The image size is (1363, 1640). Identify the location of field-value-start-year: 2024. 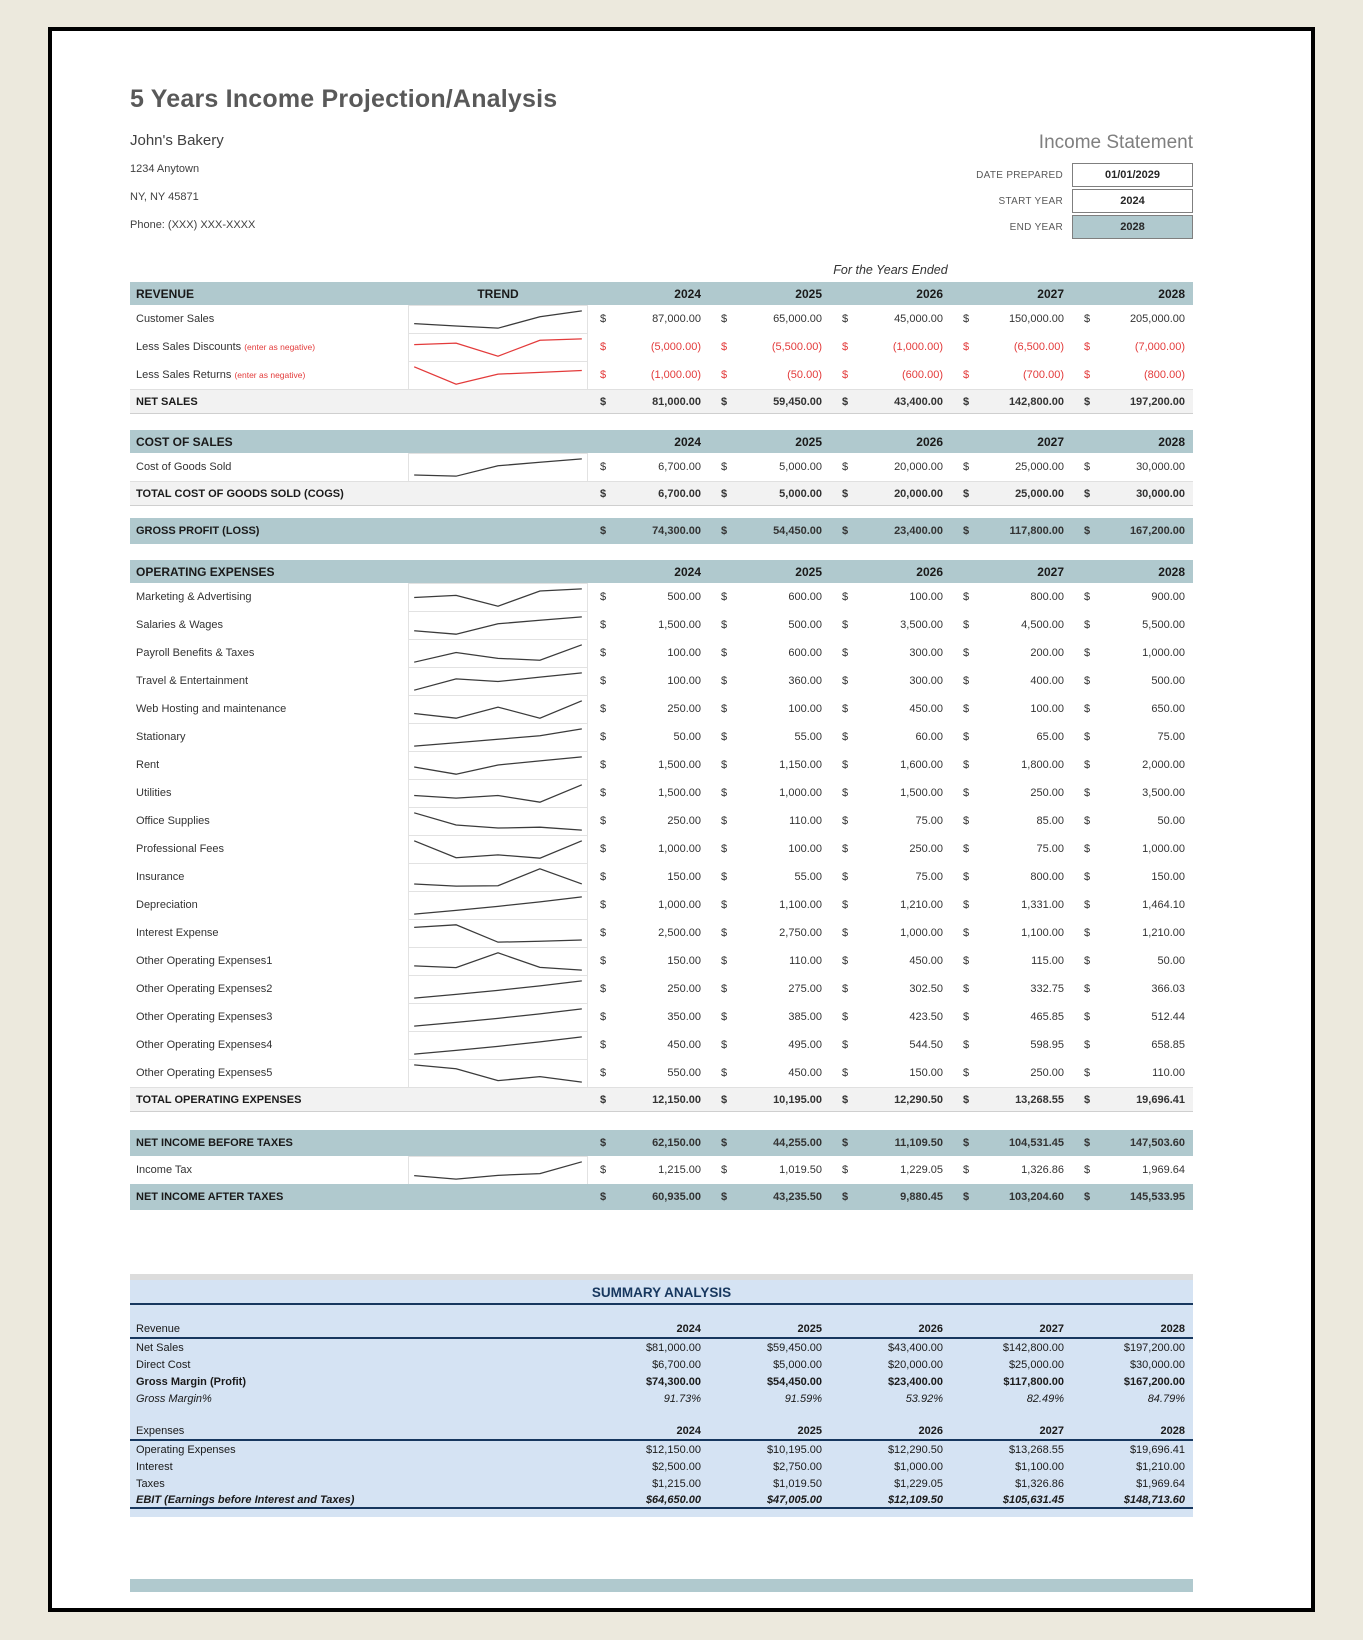
(1132, 201).